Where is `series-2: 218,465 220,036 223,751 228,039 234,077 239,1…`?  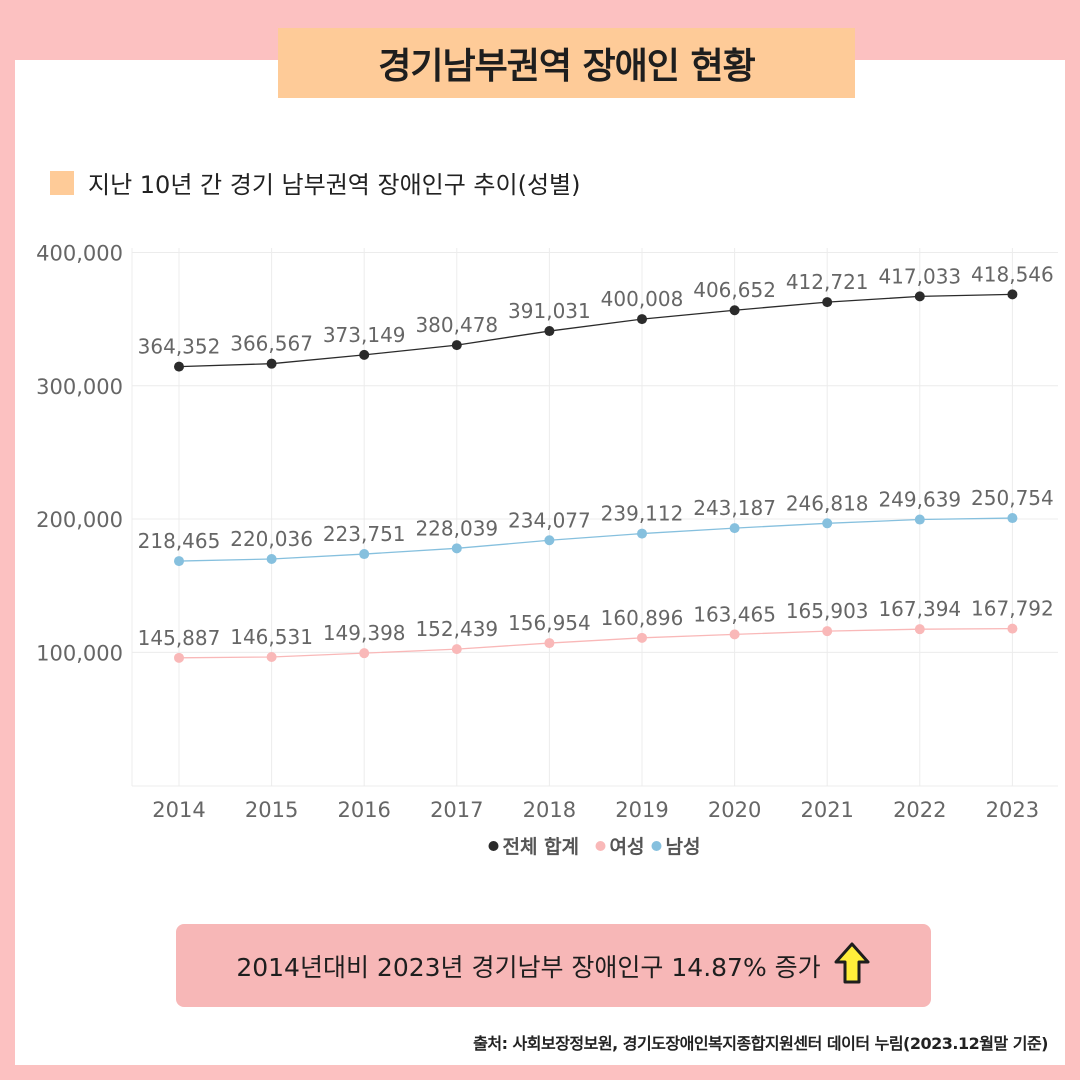
series-2: 218,465 220,036 223,751 228,039 234,077 239,1… is located at coordinates (596, 526).